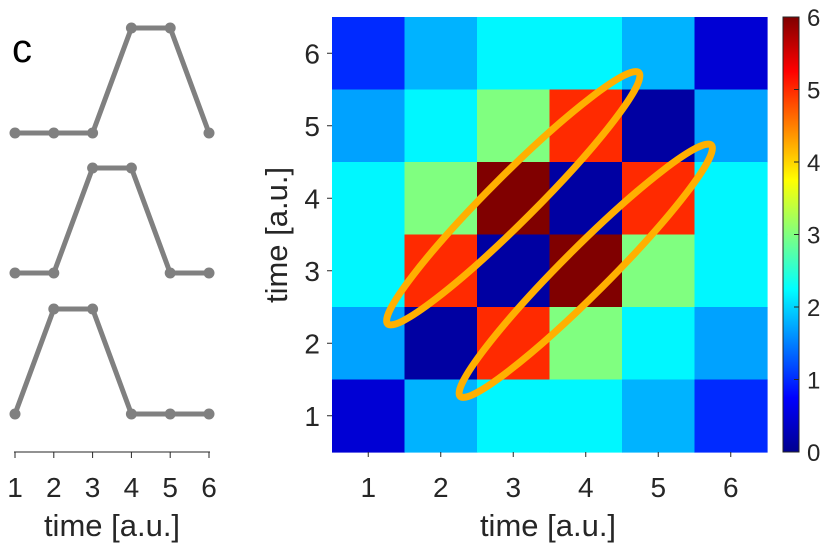 The height and width of the screenshot is (552, 831). Describe the element at coordinates (813, 91) in the screenshot. I see `colorbar-tick-label: 5` at that location.